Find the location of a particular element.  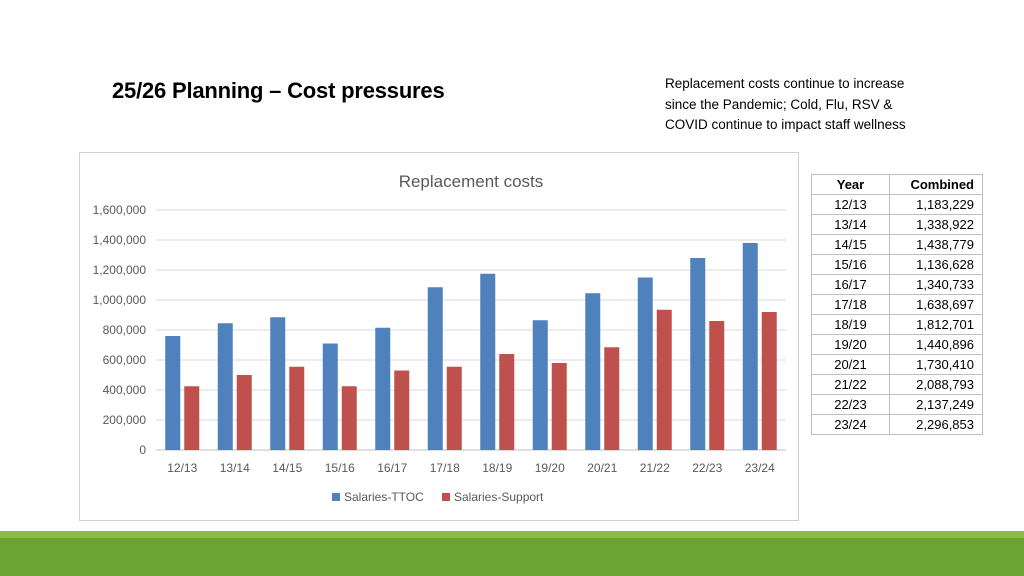

table-row: 22/23 2,137,249 is located at coordinates (897, 404).